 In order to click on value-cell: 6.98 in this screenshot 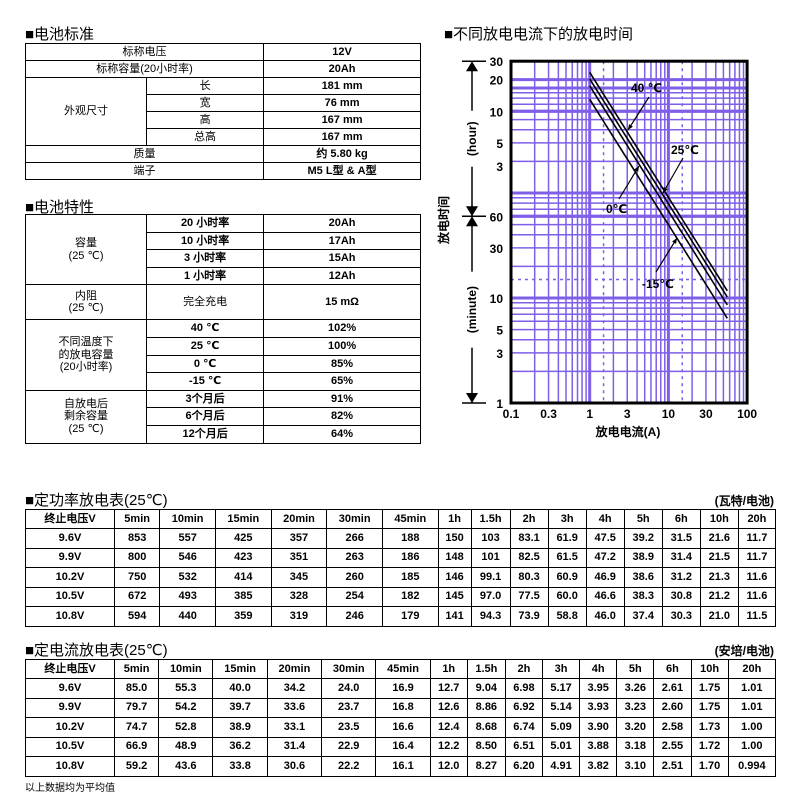, I will do `click(524, 688)`.